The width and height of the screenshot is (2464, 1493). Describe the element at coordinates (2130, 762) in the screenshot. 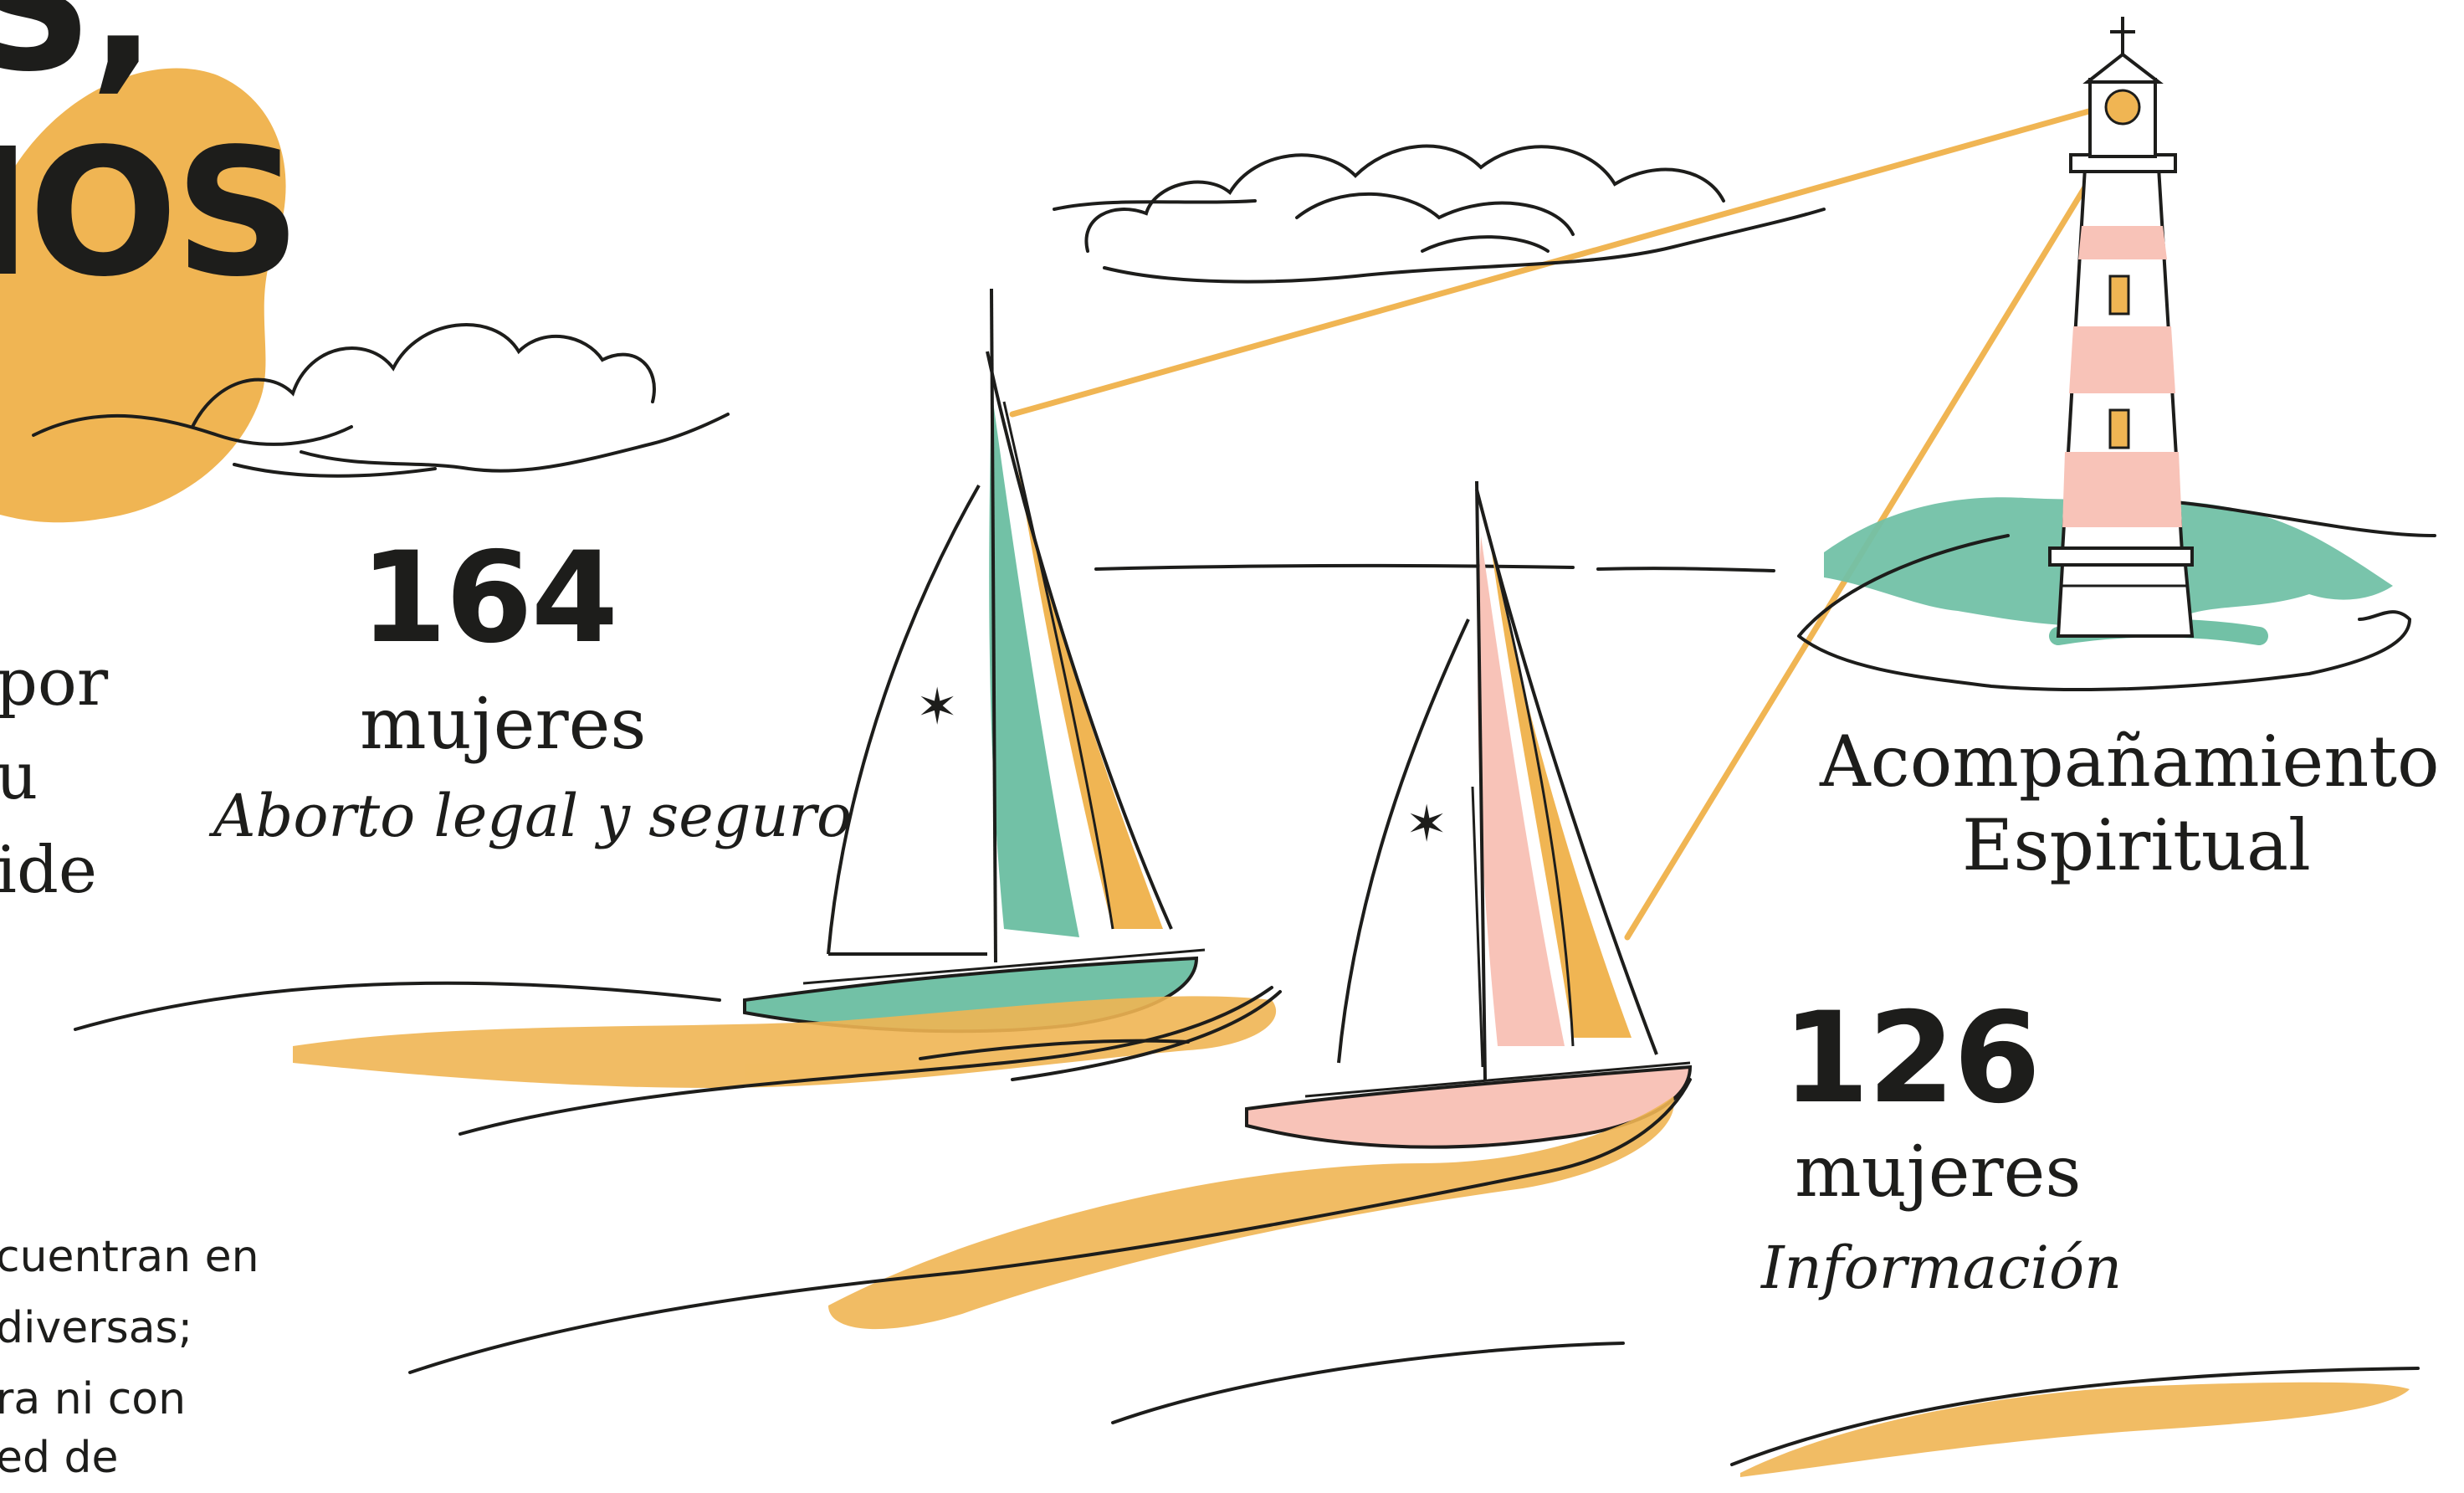

I see `lighthouse-label-line1: Acompañamiento` at that location.